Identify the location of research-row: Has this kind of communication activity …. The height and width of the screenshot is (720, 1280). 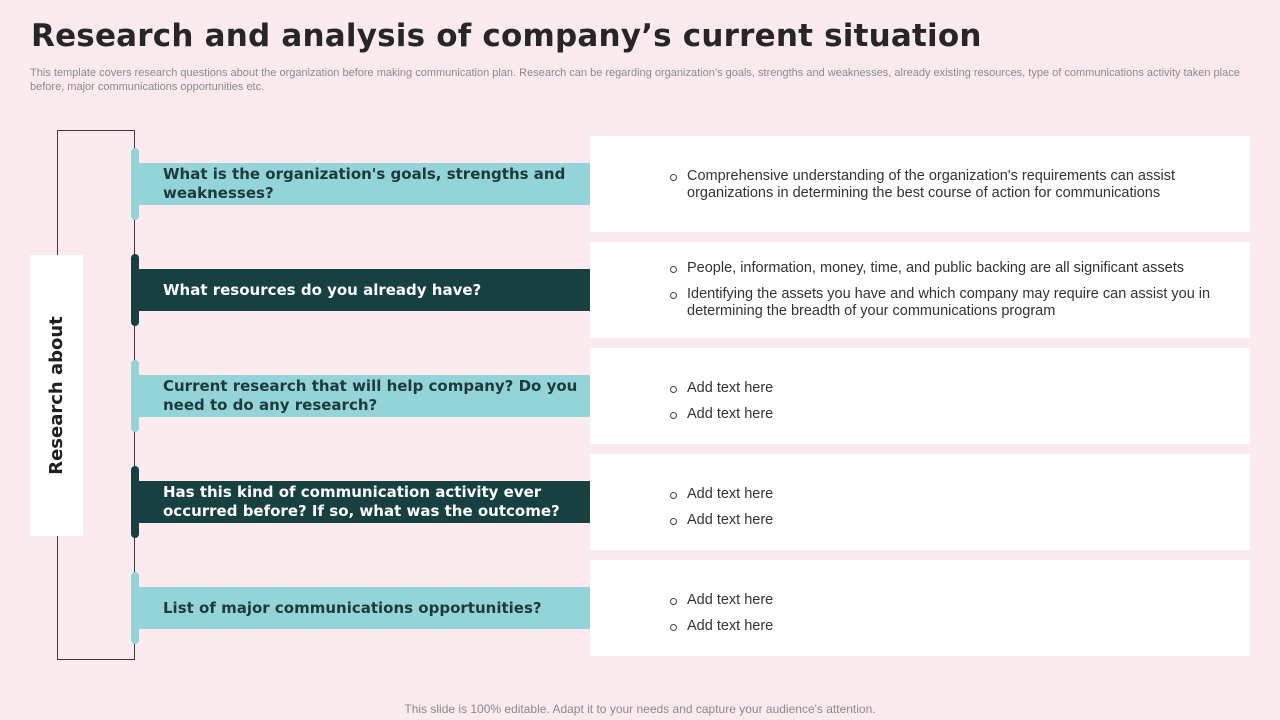
(640, 502).